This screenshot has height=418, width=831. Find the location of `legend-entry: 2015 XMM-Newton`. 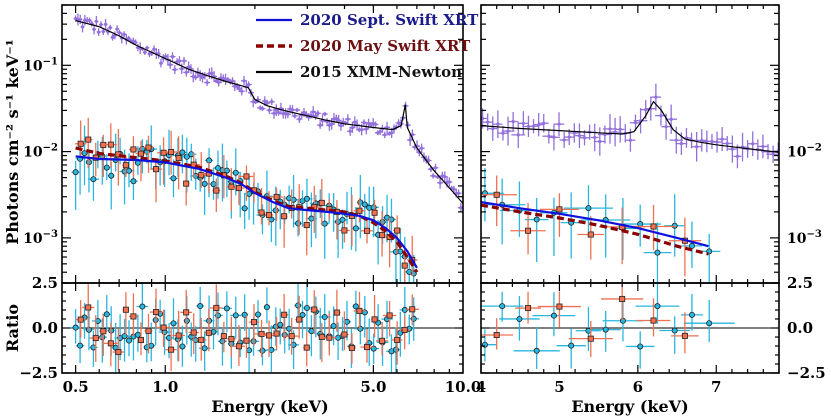

legend-entry: 2015 XMM-Newton is located at coordinates (359, 72).